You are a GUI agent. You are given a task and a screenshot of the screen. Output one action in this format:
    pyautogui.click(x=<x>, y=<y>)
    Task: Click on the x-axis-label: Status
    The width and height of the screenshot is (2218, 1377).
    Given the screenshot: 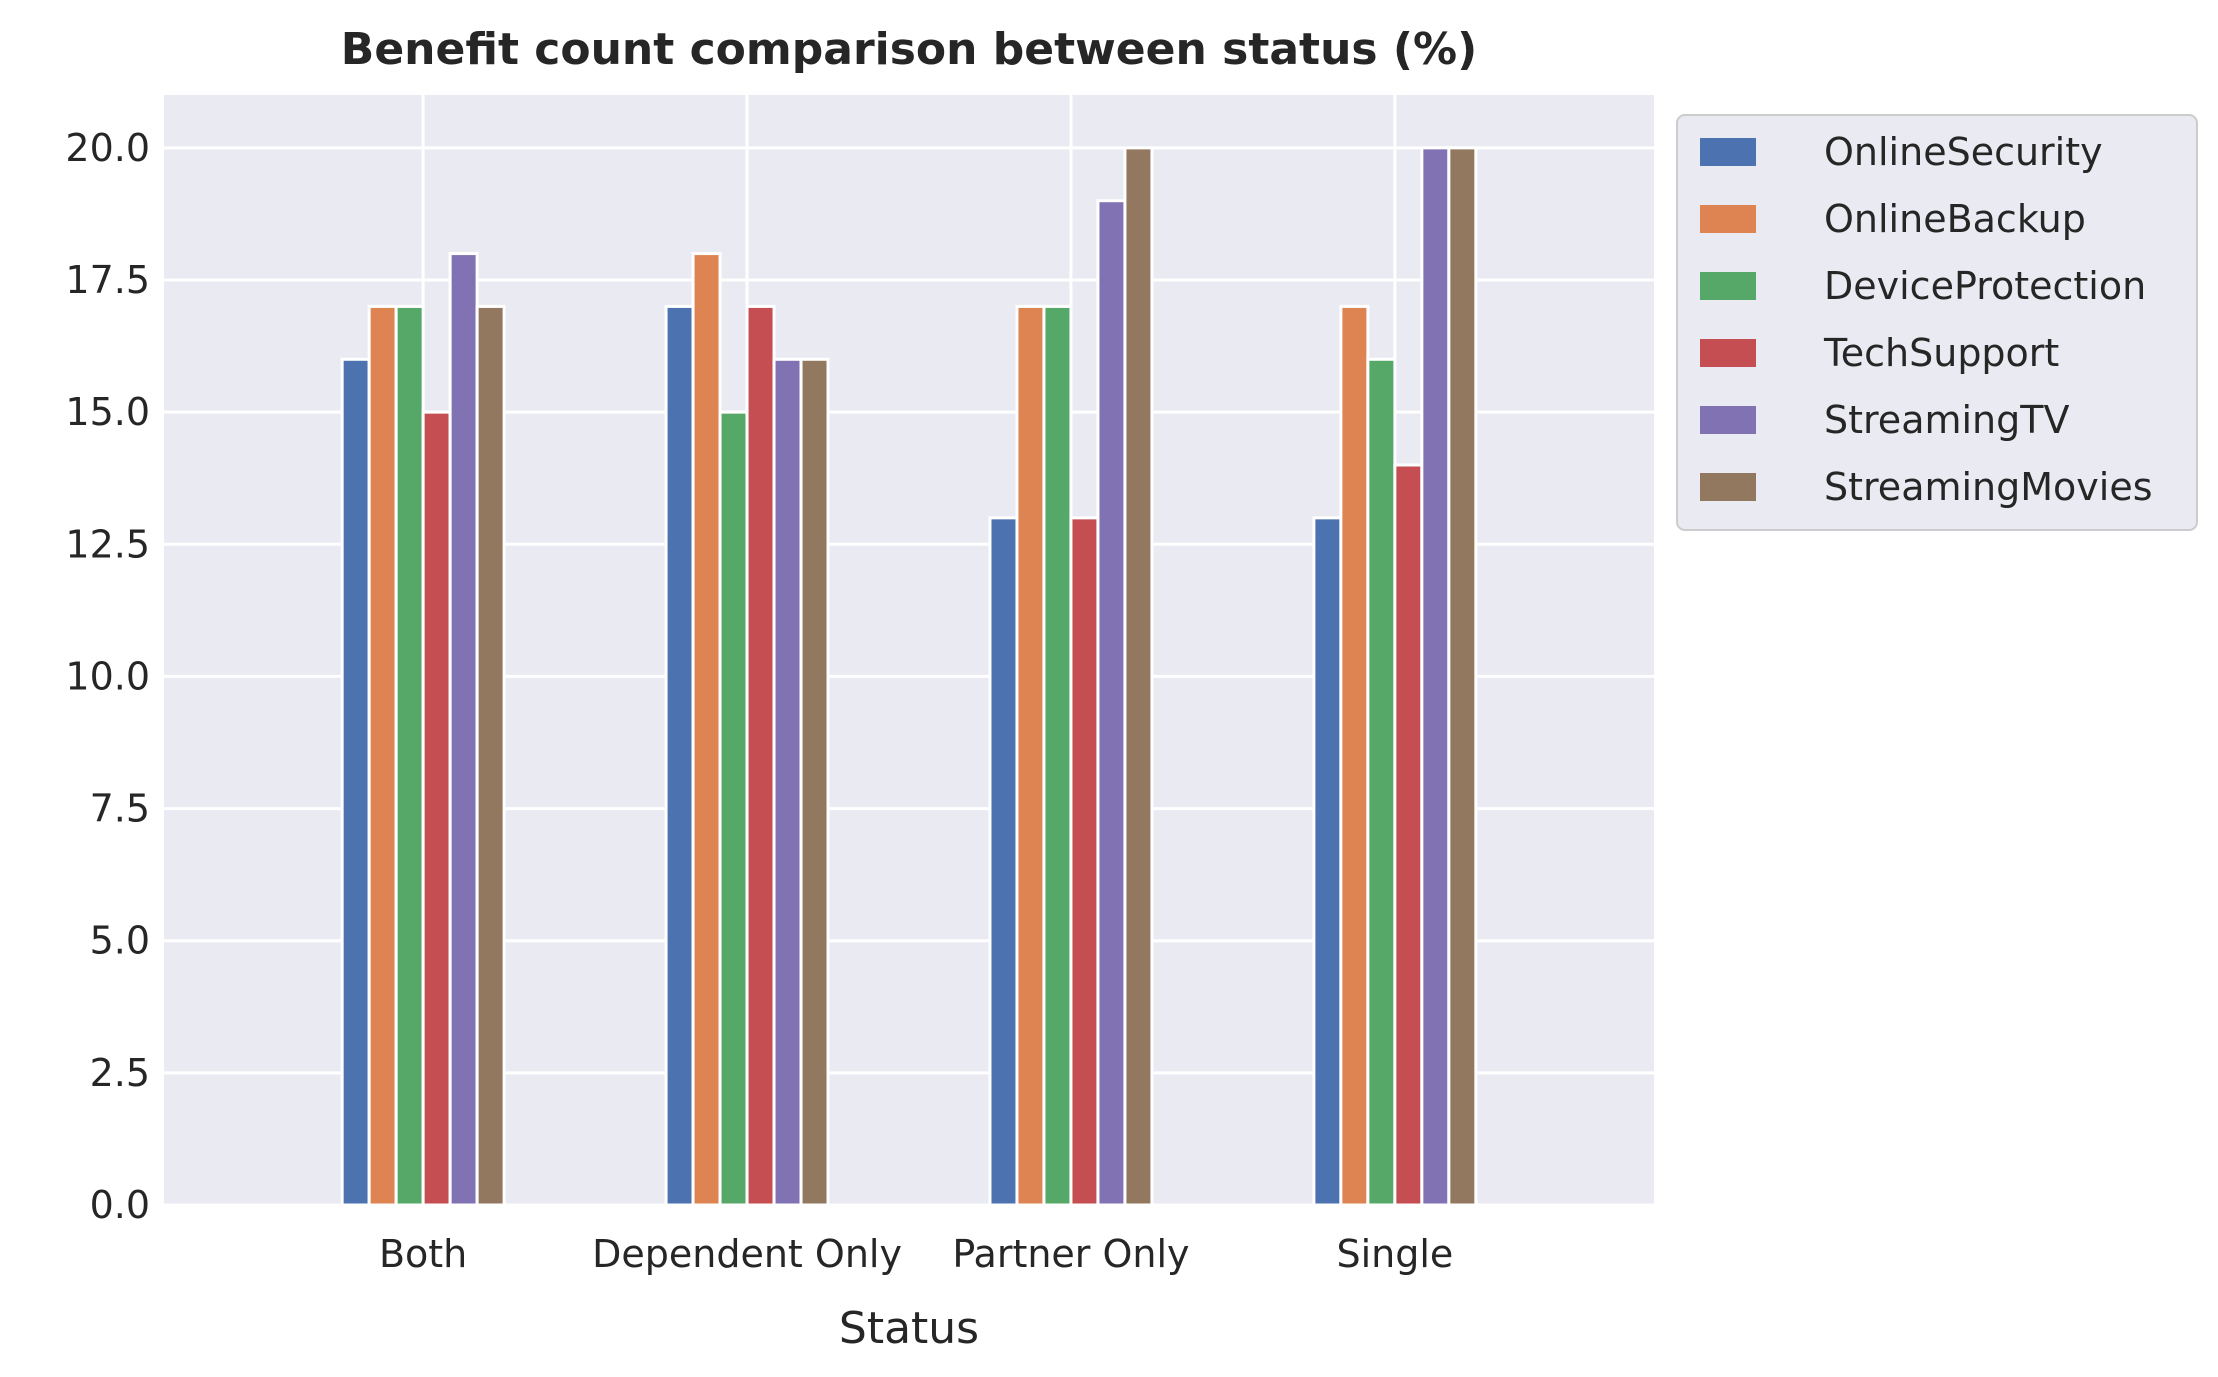 What is the action you would take?
    pyautogui.click(x=909, y=1328)
    